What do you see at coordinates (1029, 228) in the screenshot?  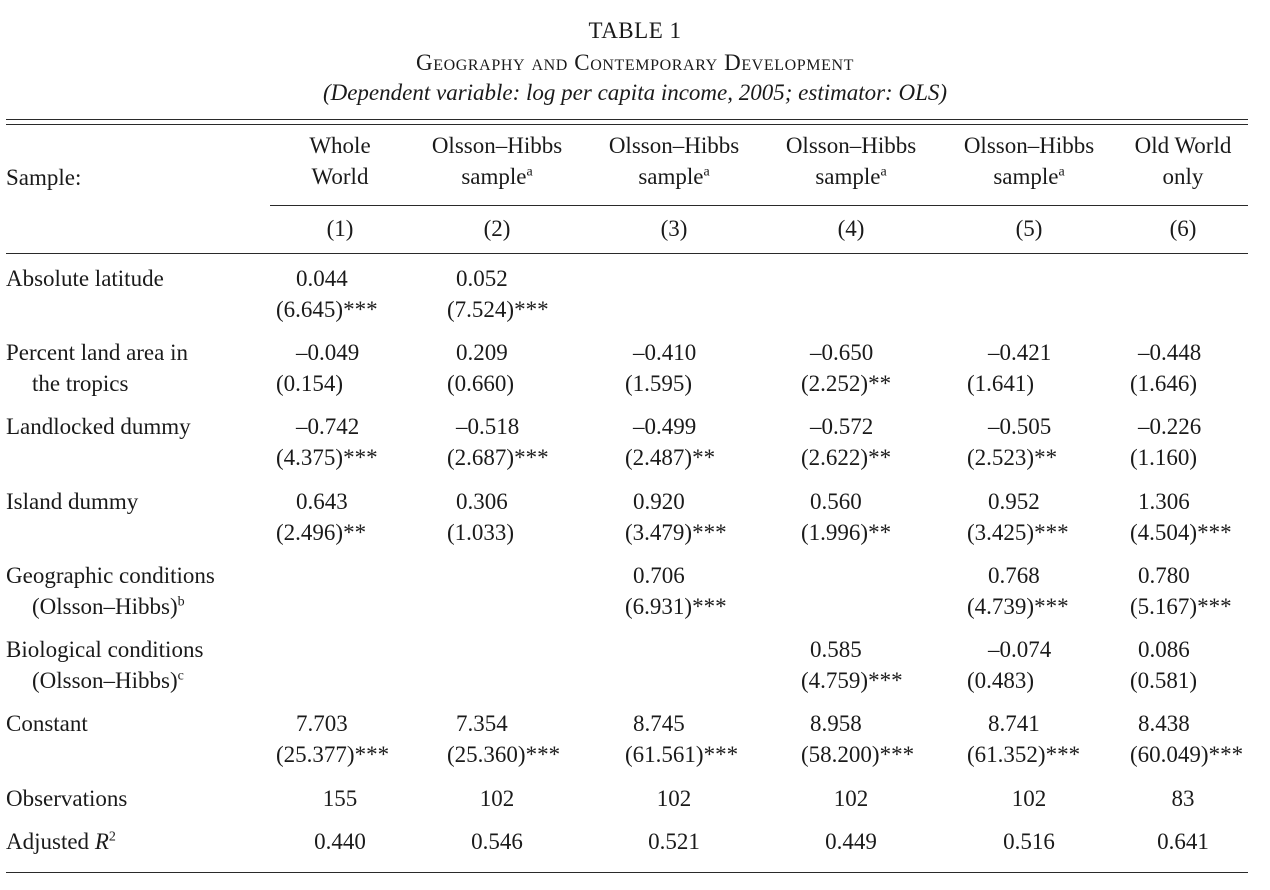 I see `column-number: (5)` at bounding box center [1029, 228].